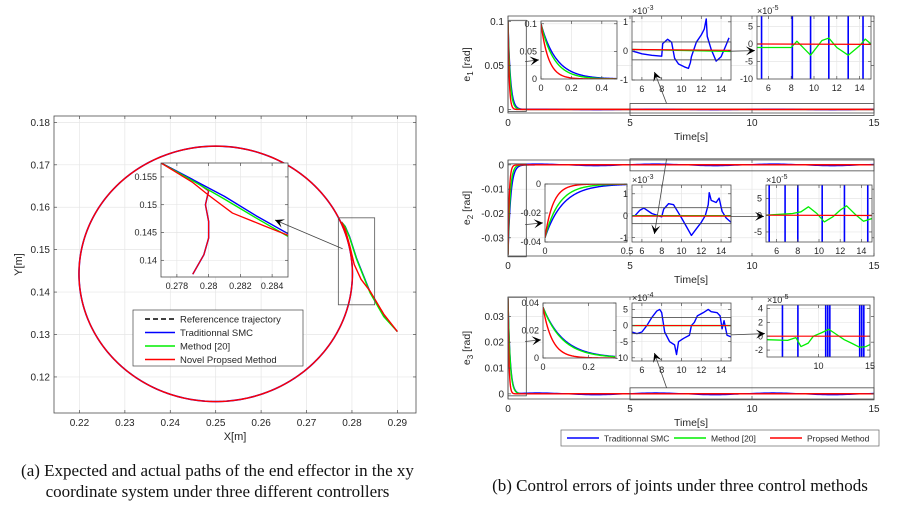  I want to click on x-tick-label: 0.5, so click(627, 251).